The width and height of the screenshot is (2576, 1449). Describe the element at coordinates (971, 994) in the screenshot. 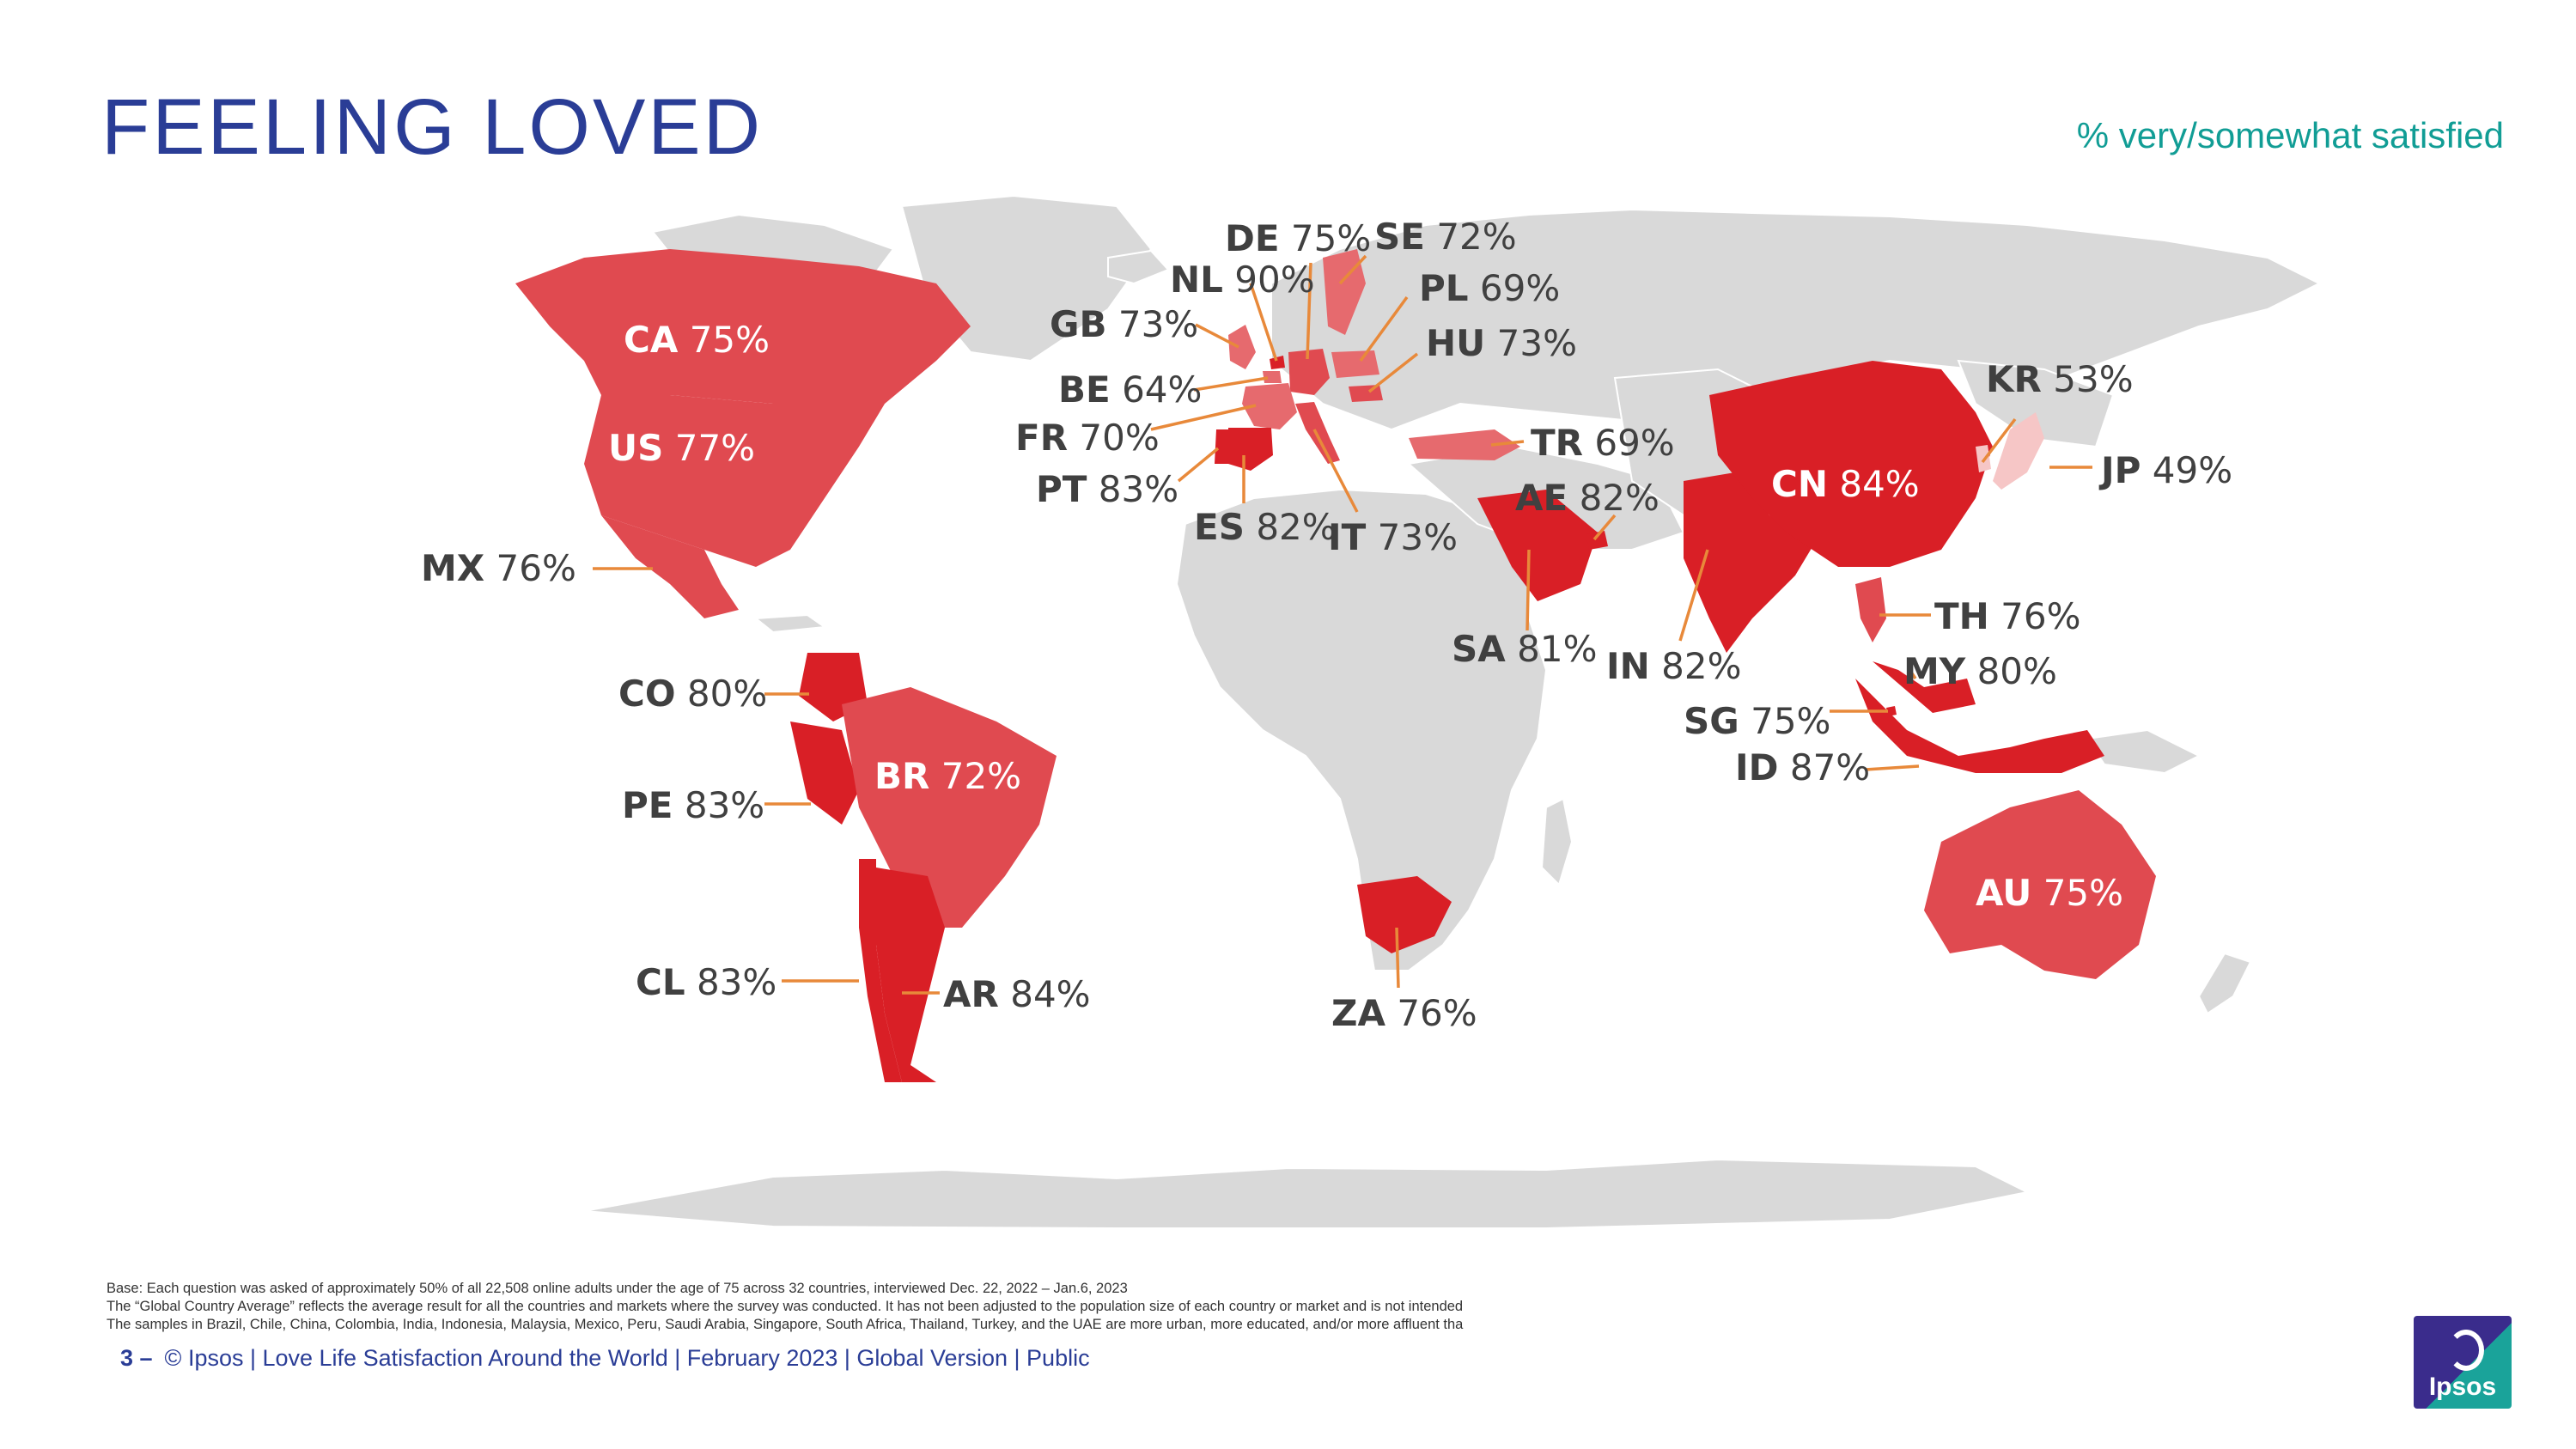

I see `label-ar-code: AR` at that location.